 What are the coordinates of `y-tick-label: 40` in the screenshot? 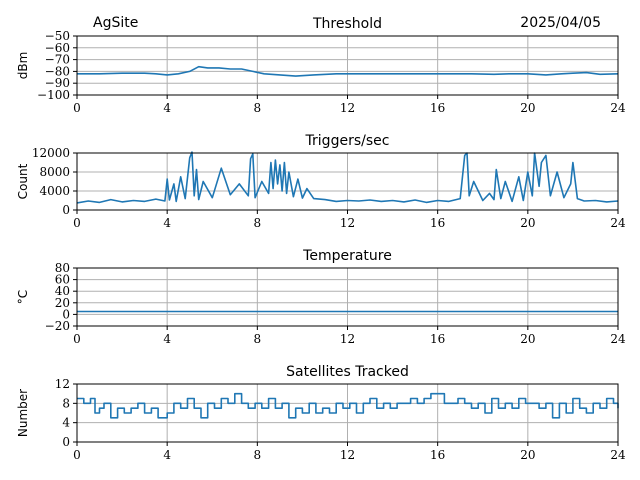 It's located at (62, 291).